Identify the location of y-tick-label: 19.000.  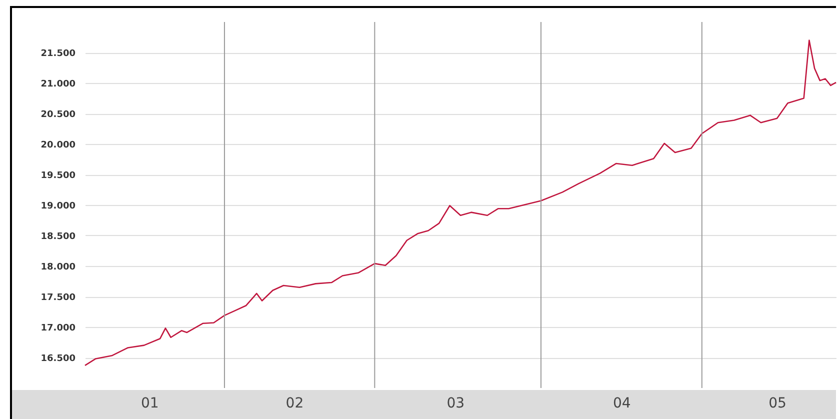
(58, 207).